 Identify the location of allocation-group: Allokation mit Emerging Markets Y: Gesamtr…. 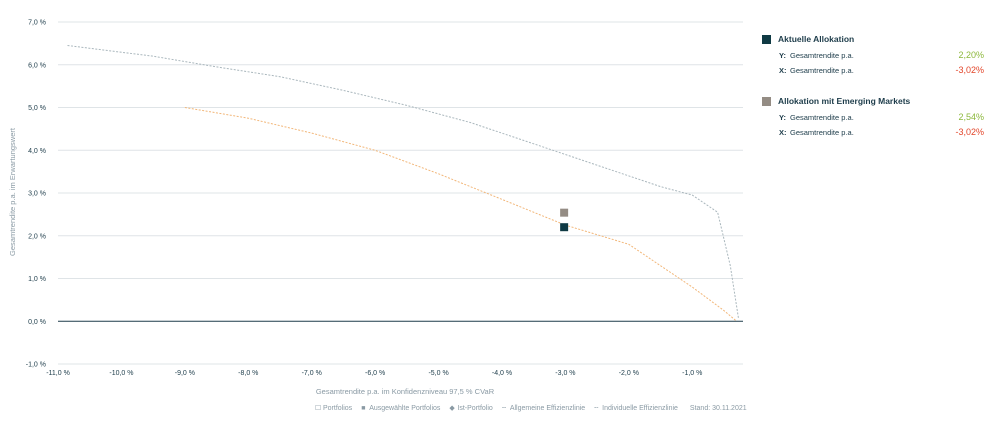
(873, 118).